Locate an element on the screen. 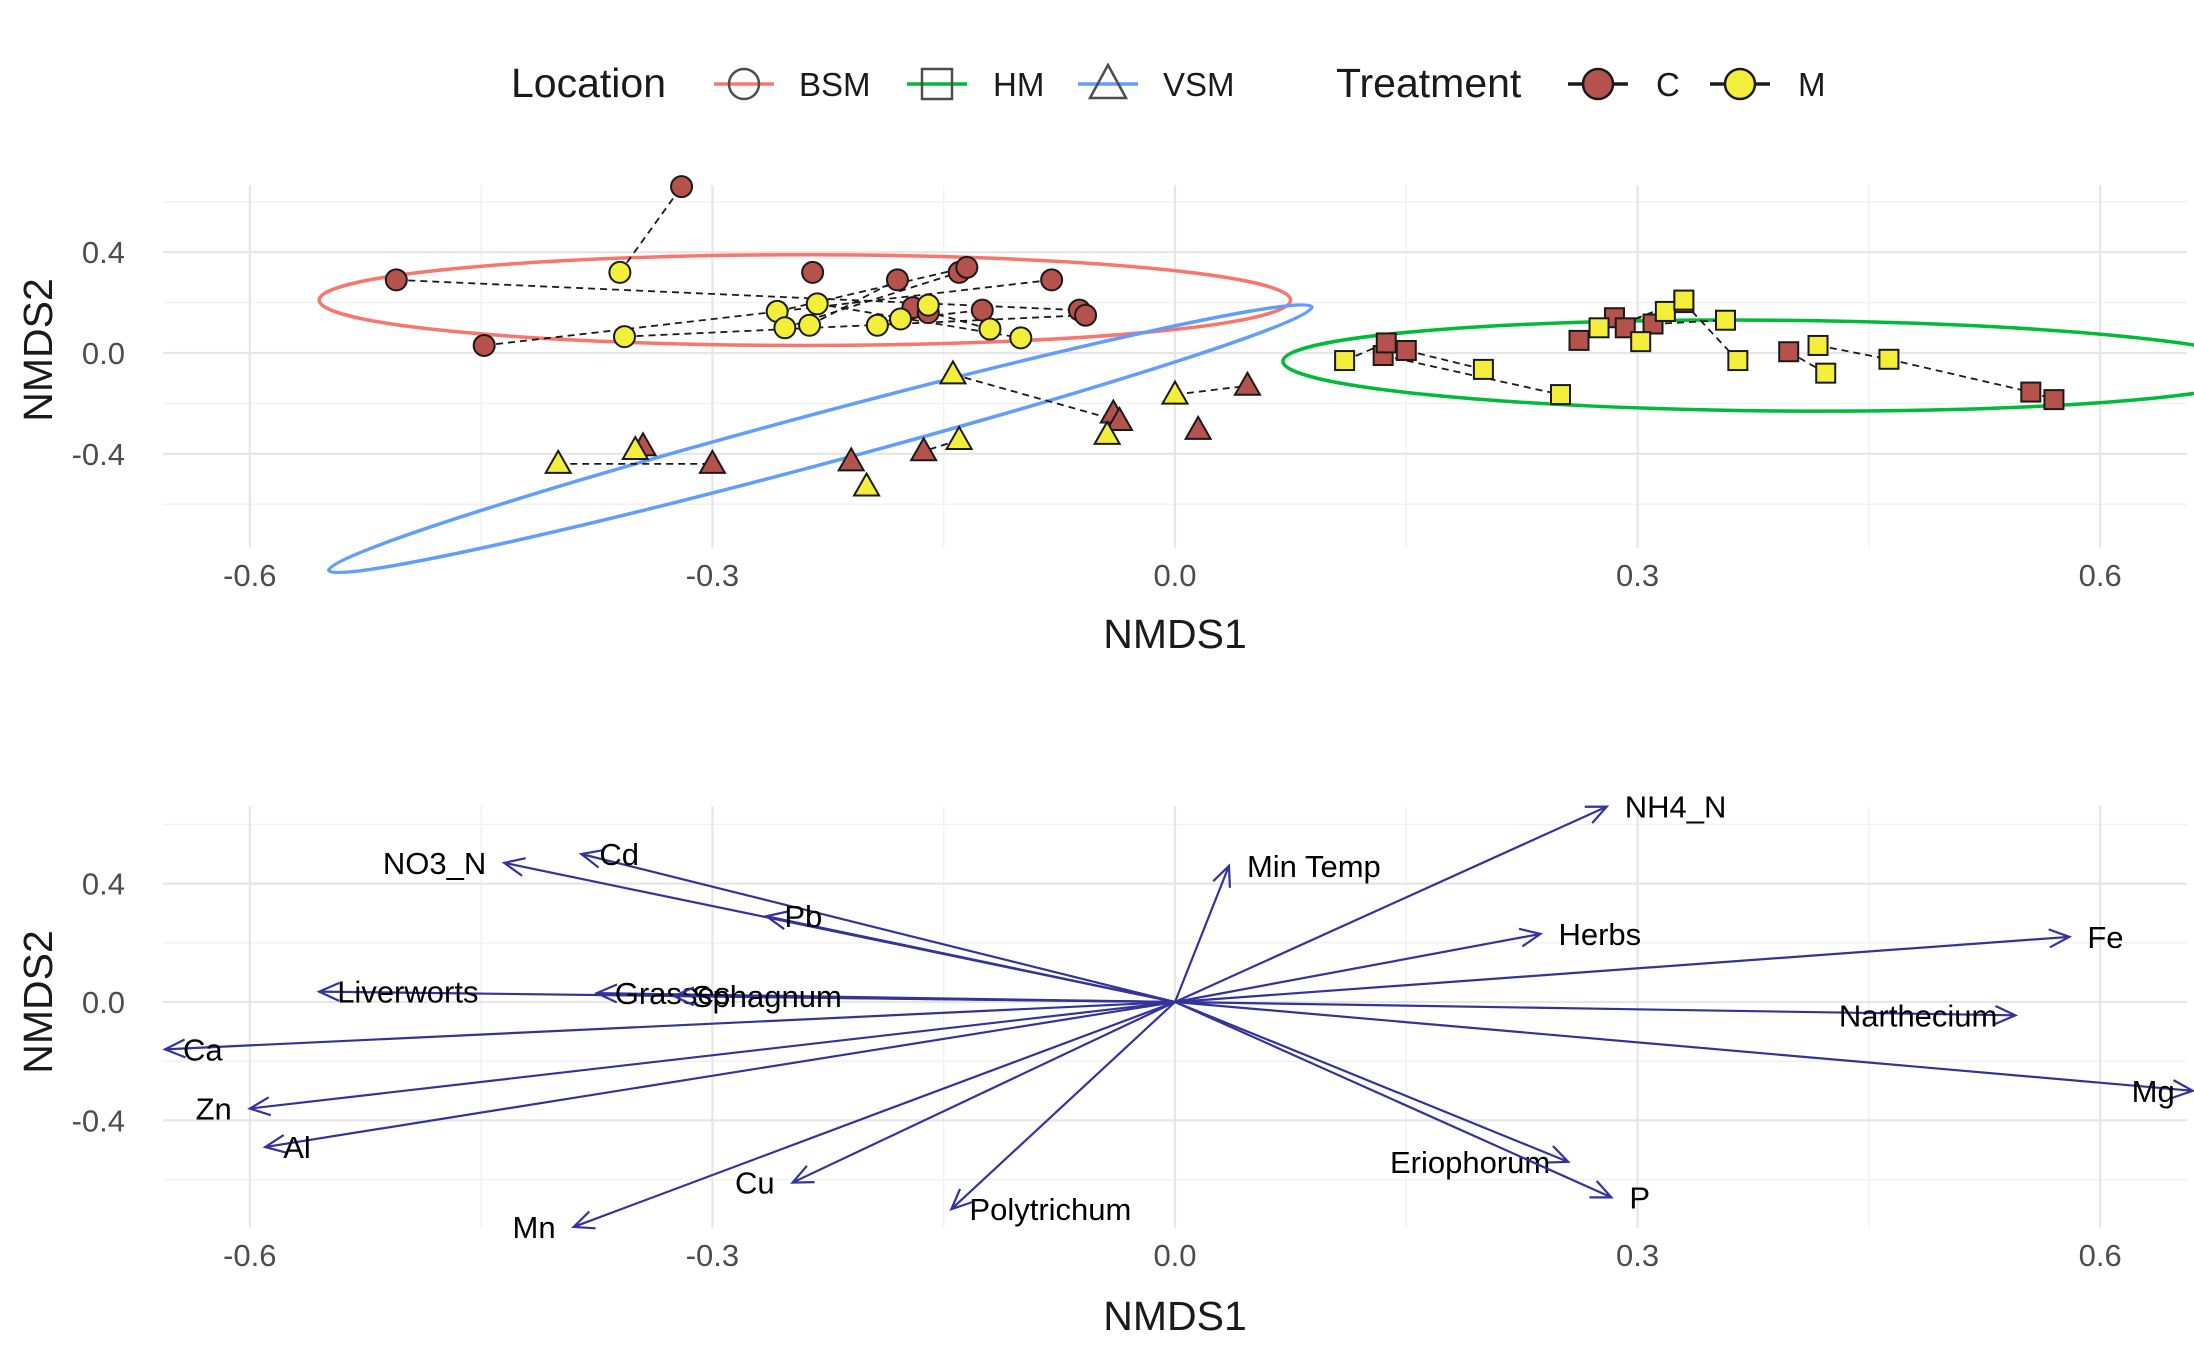 The height and width of the screenshot is (1356, 2194). vector-eriophorum-line is located at coordinates (1371, 1081).